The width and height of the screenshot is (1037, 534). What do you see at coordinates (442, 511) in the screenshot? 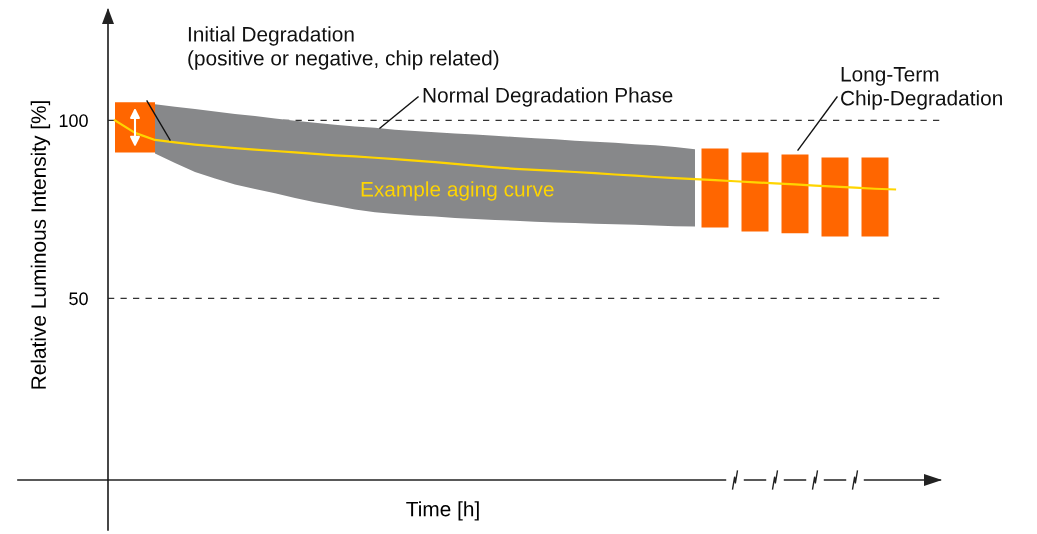
I see `x-axis-title: Time [h]` at bounding box center [442, 511].